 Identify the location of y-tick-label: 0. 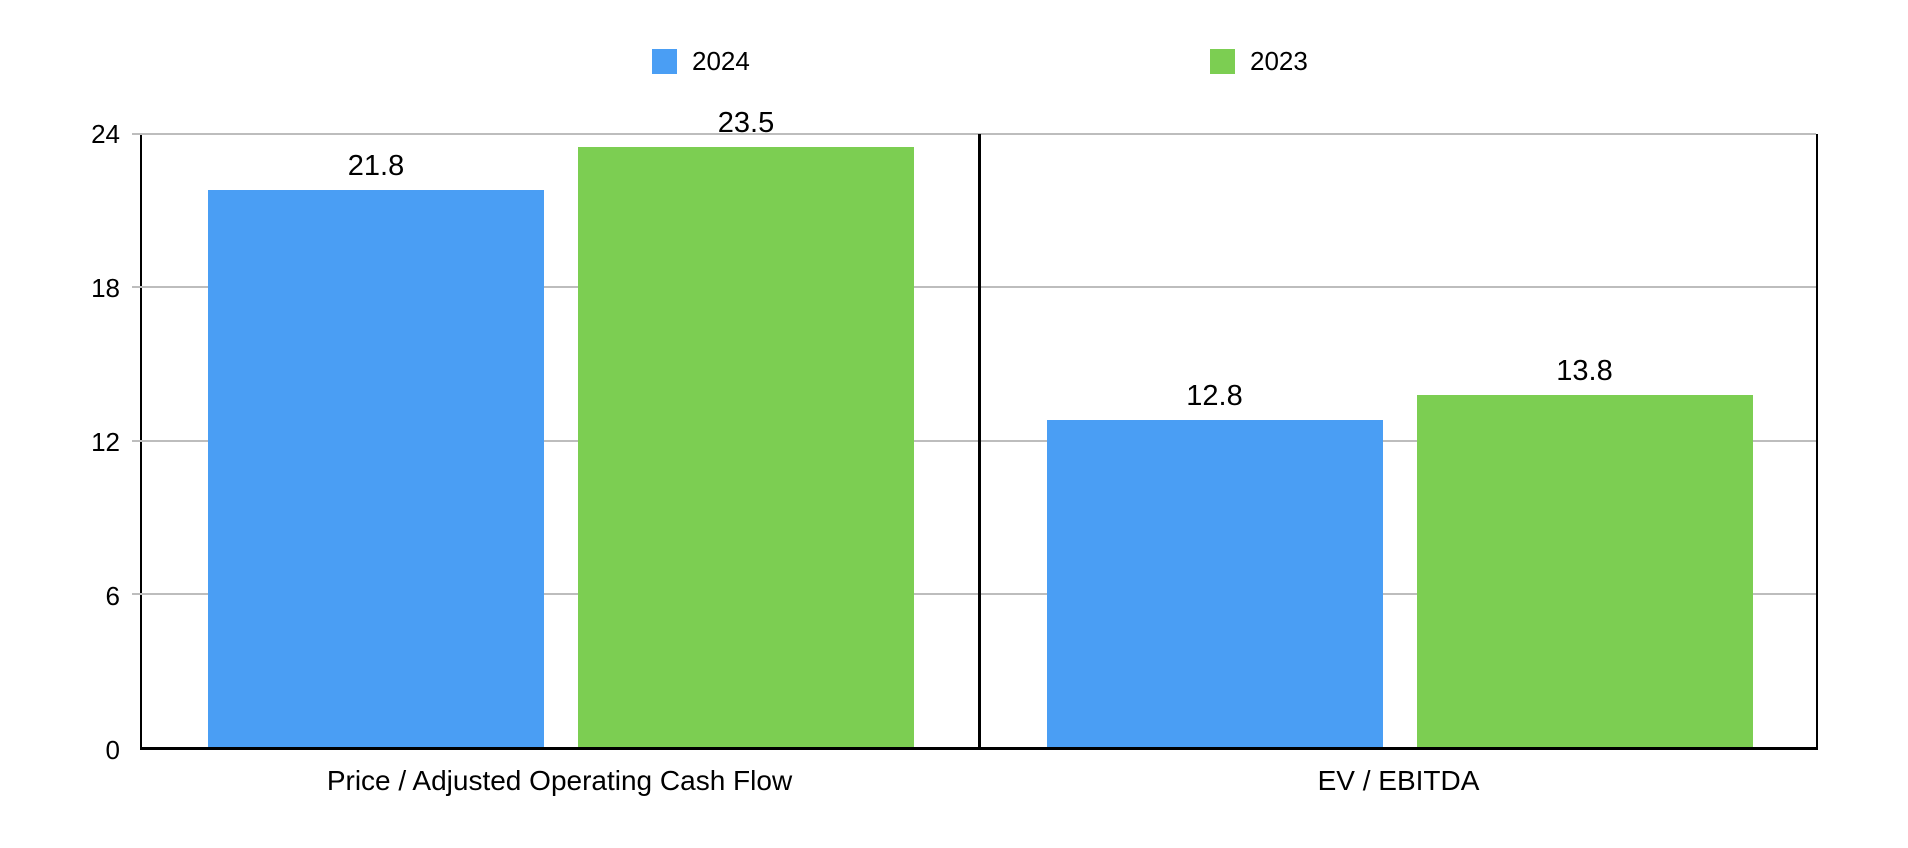
(112, 750).